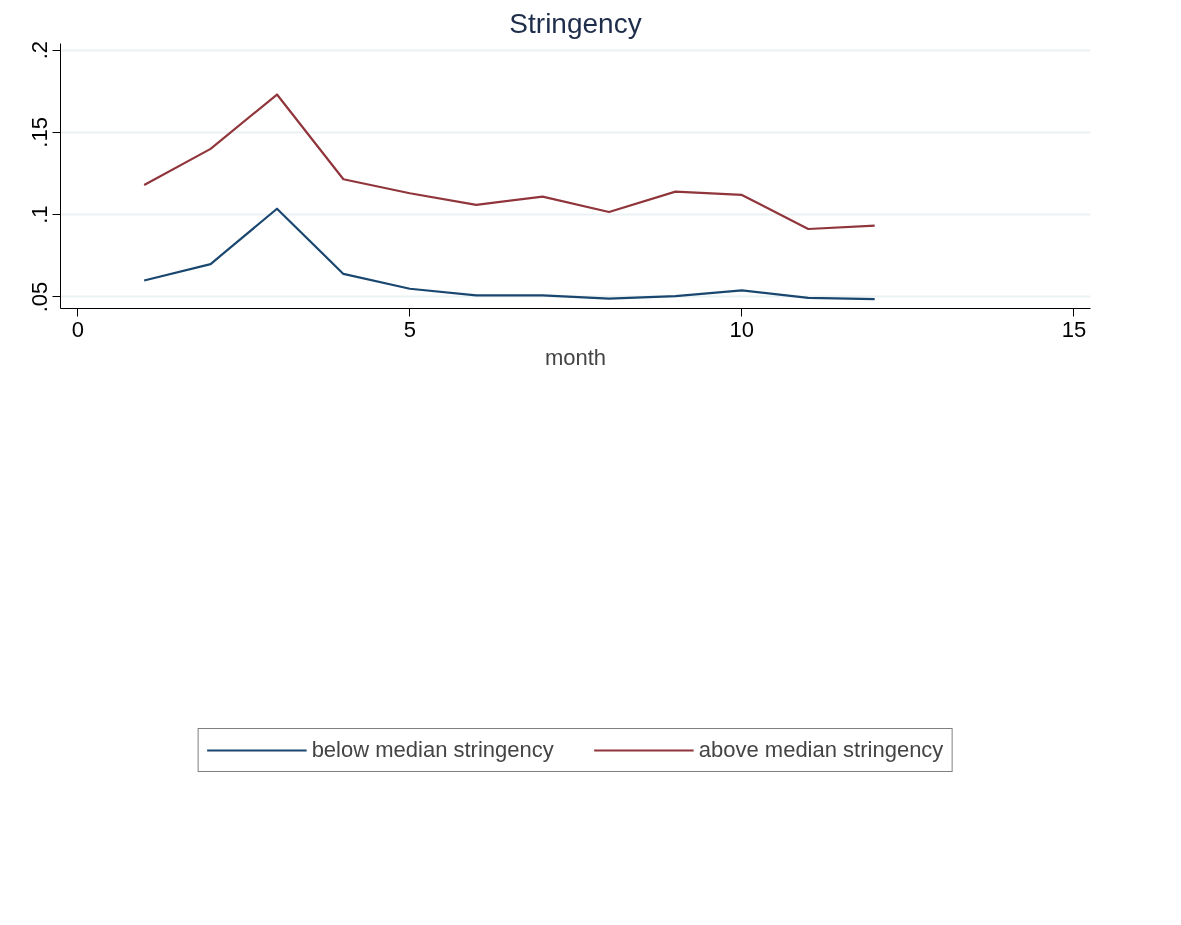 The width and height of the screenshot is (1181, 925). Describe the element at coordinates (432, 749) in the screenshot. I see `legend-label: below median stringency` at that location.